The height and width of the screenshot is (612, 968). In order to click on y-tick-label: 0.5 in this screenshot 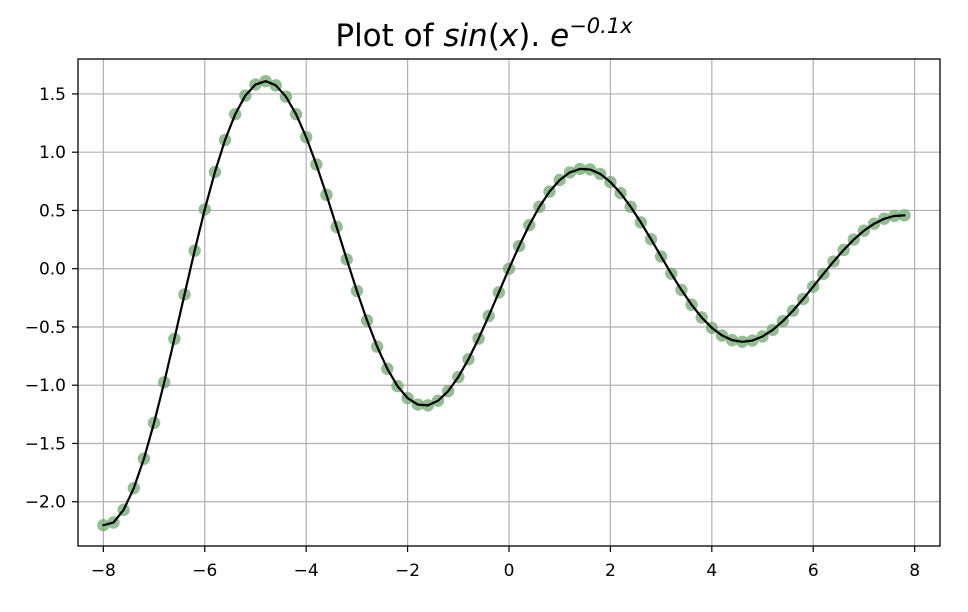, I will do `click(52, 211)`.